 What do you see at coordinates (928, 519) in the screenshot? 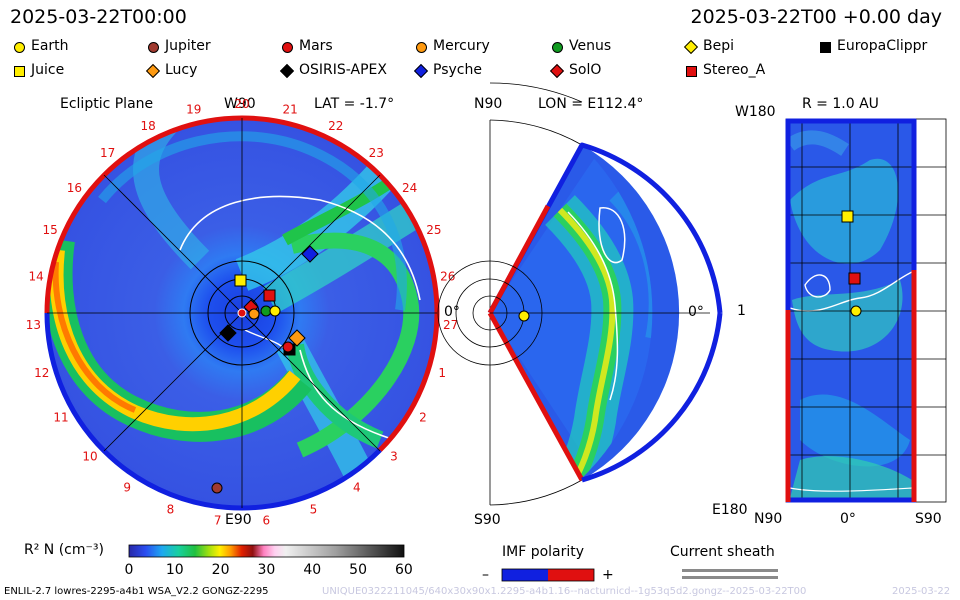
I see `radial-x-label-s90: S90` at bounding box center [928, 519].